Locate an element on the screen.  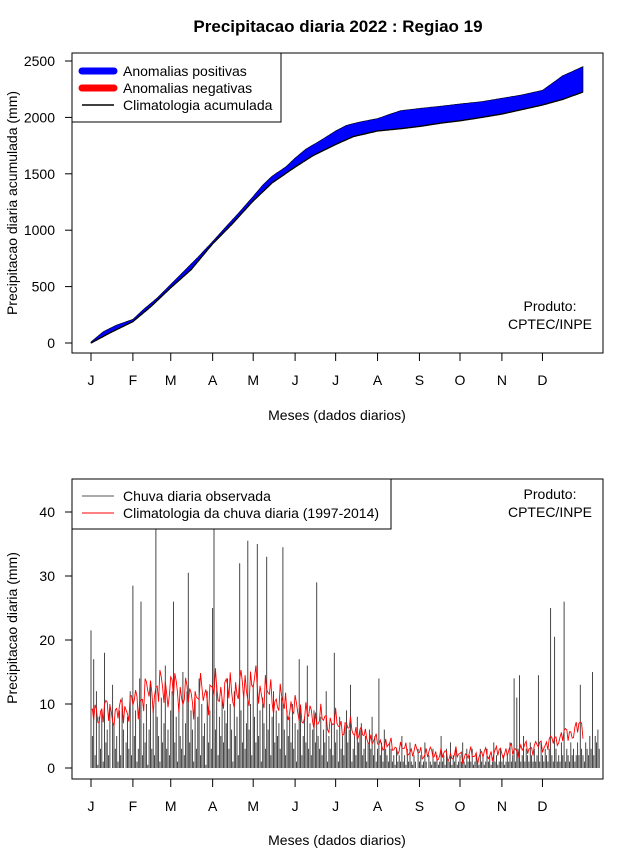
legend-label-climatology: Climatologia acumulada is located at coordinates (198, 105).